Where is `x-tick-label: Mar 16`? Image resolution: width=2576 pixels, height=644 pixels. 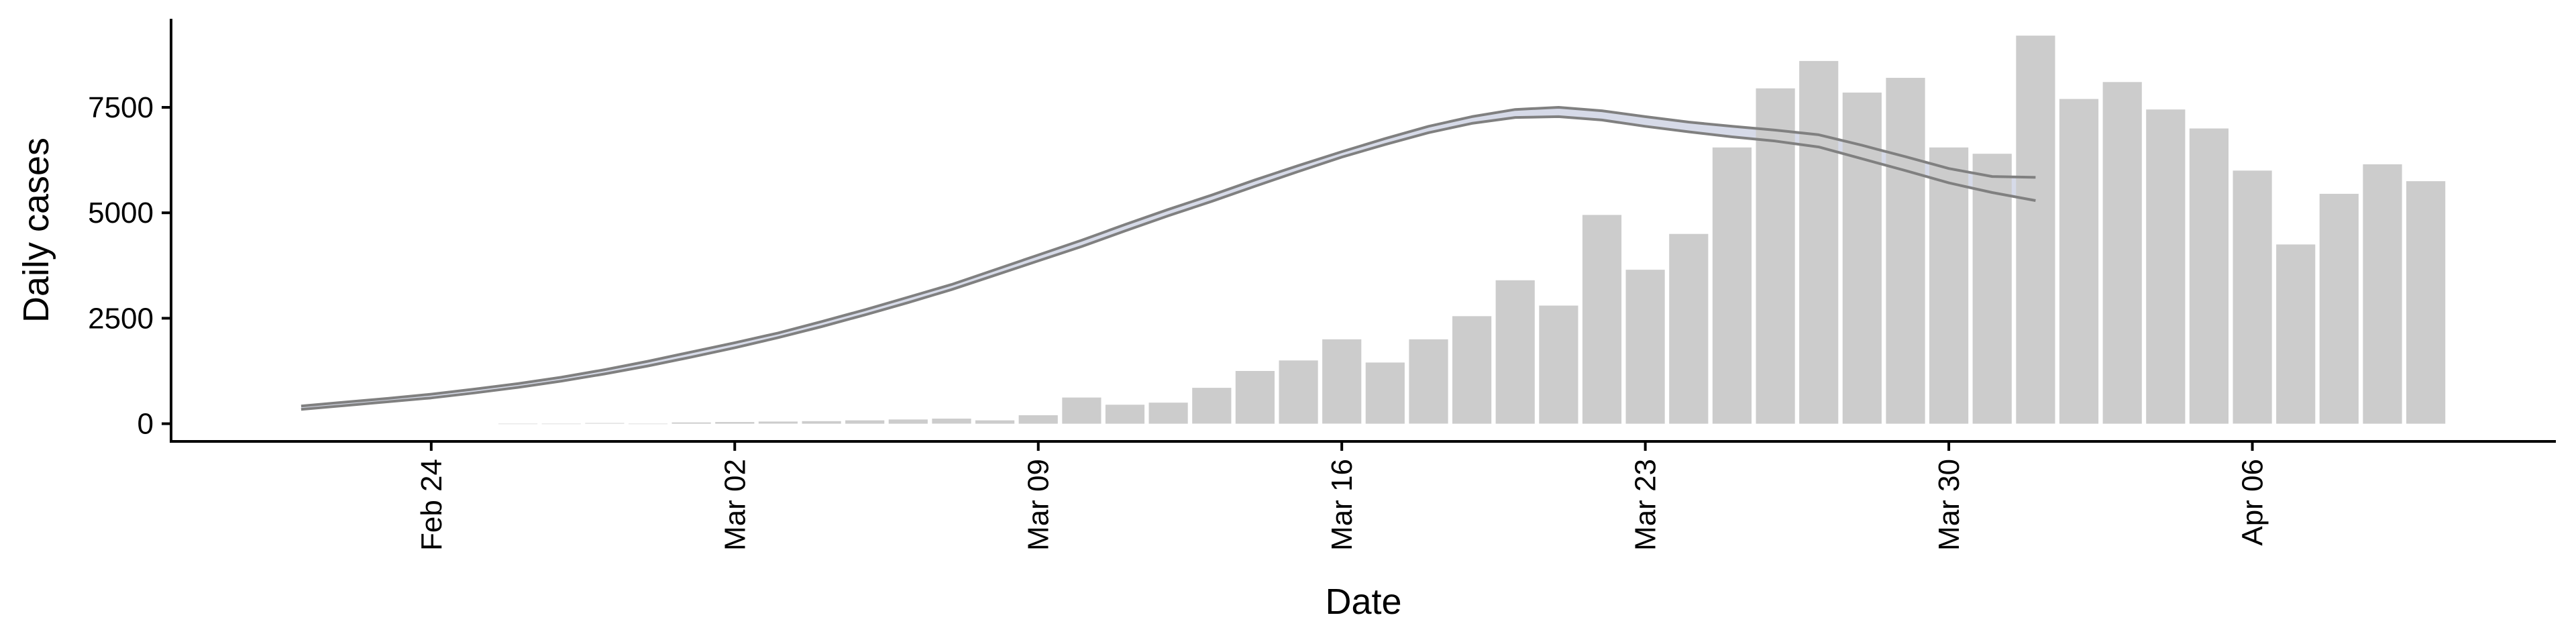 x-tick-label: Mar 16 is located at coordinates (1342, 505).